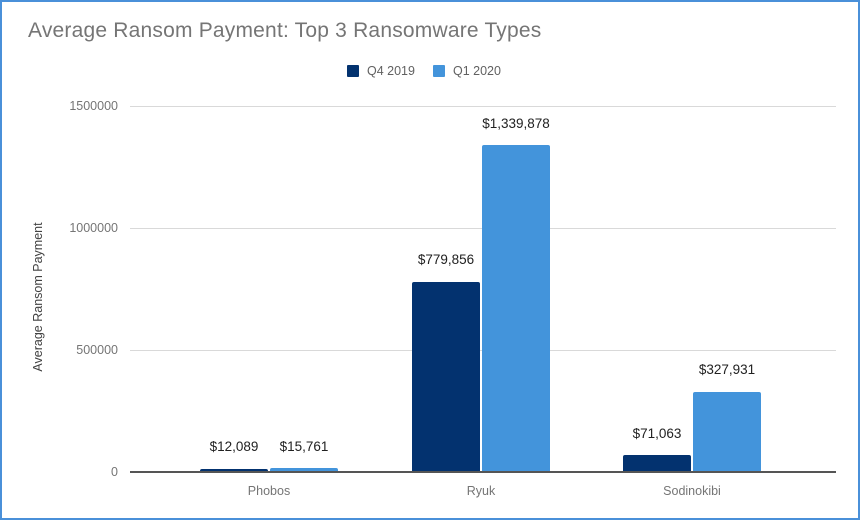 Image resolution: width=860 pixels, height=520 pixels. Describe the element at coordinates (727, 369) in the screenshot. I see `bar-label: $327,931` at that location.